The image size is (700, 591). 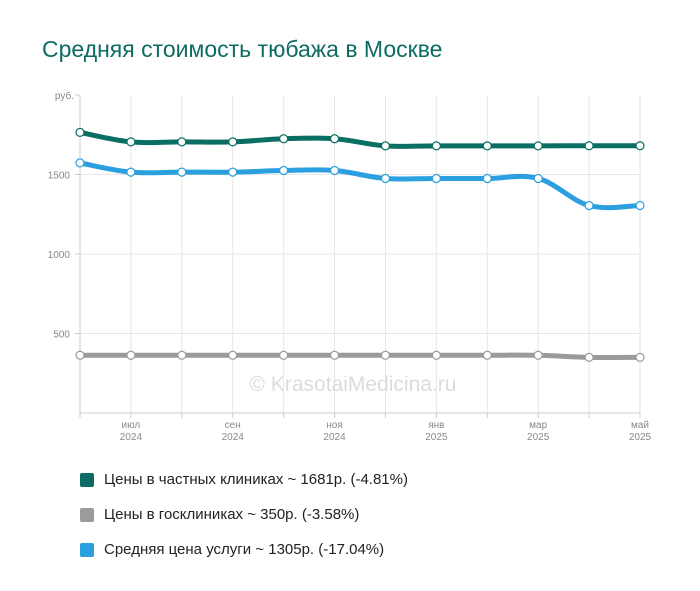 I want to click on y-tick-label: 1000, so click(x=59, y=255).